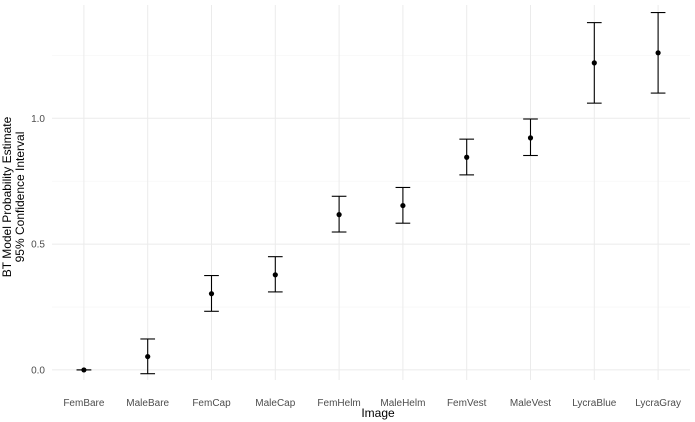 Image resolution: width=695 pixels, height=422 pixels. What do you see at coordinates (147, 403) in the screenshot?
I see `x-tick-label: MaleBare` at bounding box center [147, 403].